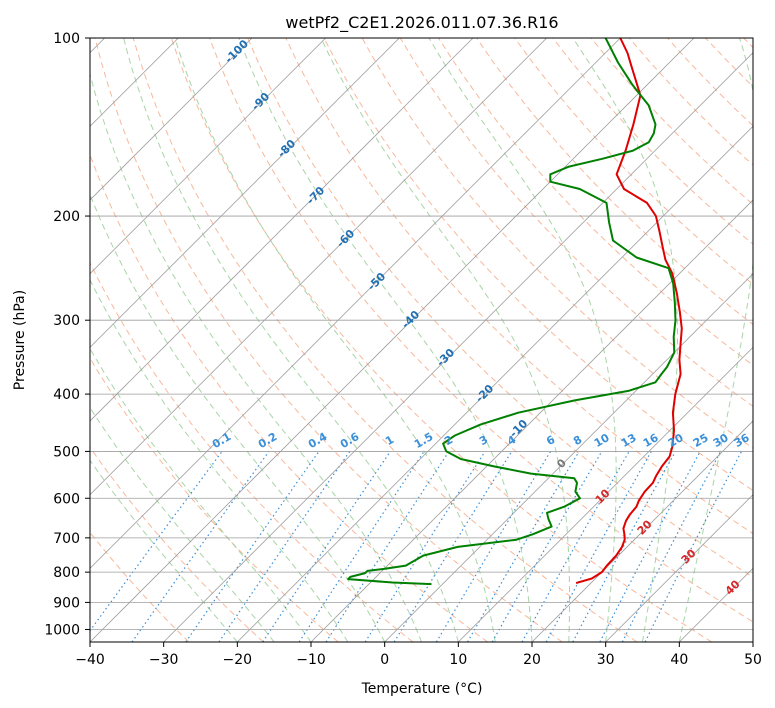 The image size is (775, 708). I want to click on dry-adiabat-label: 40, so click(733, 587).